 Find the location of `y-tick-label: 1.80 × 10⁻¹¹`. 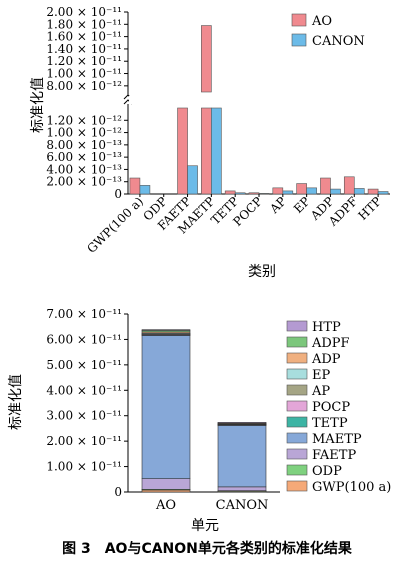

y-tick-label: 1.80 × 10⁻¹¹ is located at coordinates (84, 24).